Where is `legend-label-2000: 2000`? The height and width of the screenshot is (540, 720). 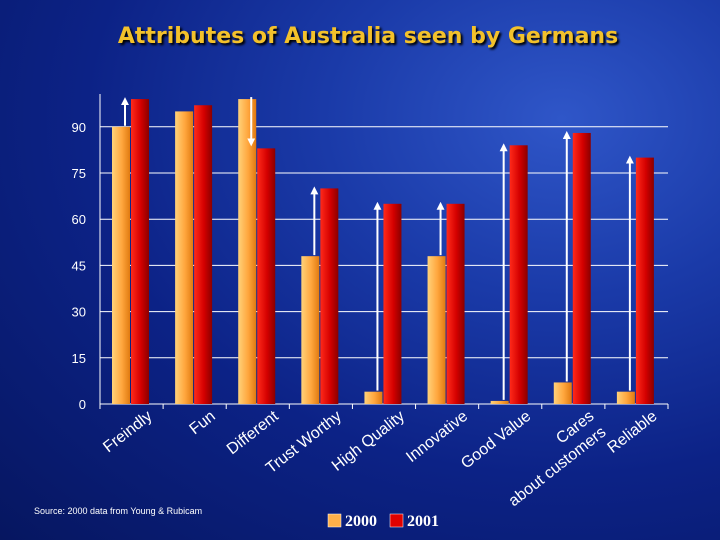
legend-label-2000: 2000 is located at coordinates (361, 521).